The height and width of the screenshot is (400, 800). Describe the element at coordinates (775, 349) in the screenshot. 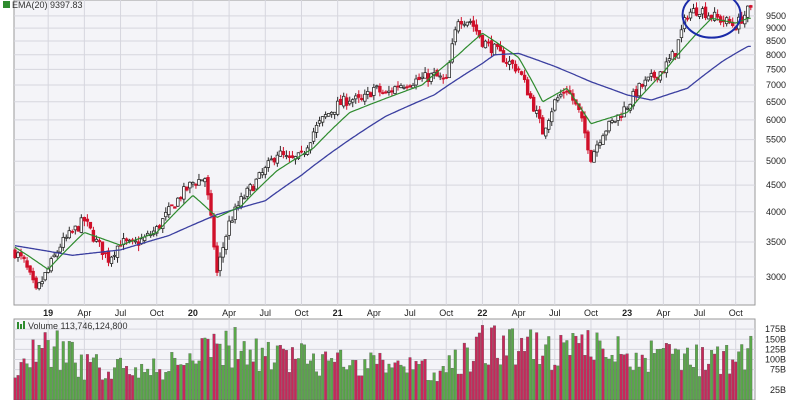

I see `volume-y-tick-label: 125B` at that location.